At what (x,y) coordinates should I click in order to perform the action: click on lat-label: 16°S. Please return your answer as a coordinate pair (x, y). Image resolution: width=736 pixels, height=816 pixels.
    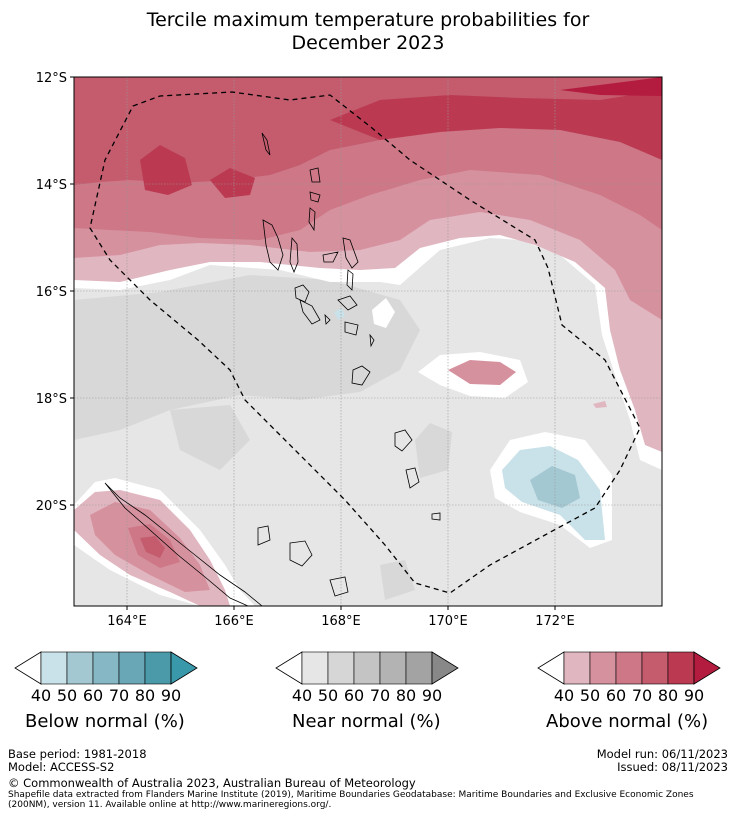
    Looking at the image, I should click on (51, 292).